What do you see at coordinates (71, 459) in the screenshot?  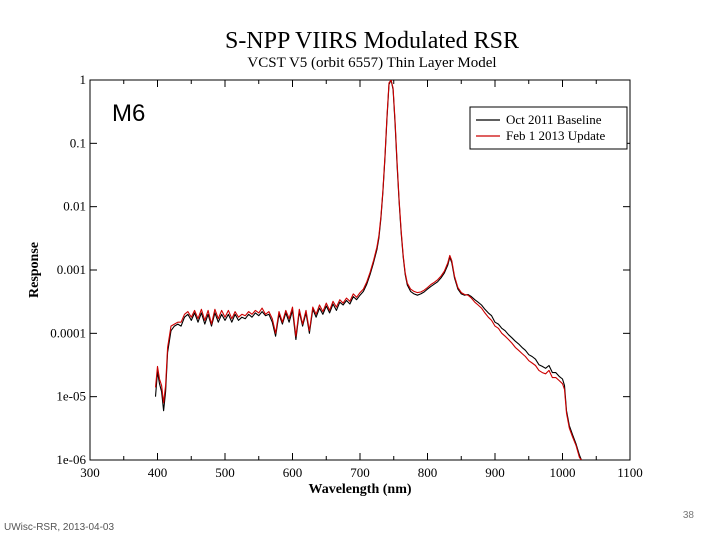 I see `y-tick-label: 1e-06` at bounding box center [71, 459].